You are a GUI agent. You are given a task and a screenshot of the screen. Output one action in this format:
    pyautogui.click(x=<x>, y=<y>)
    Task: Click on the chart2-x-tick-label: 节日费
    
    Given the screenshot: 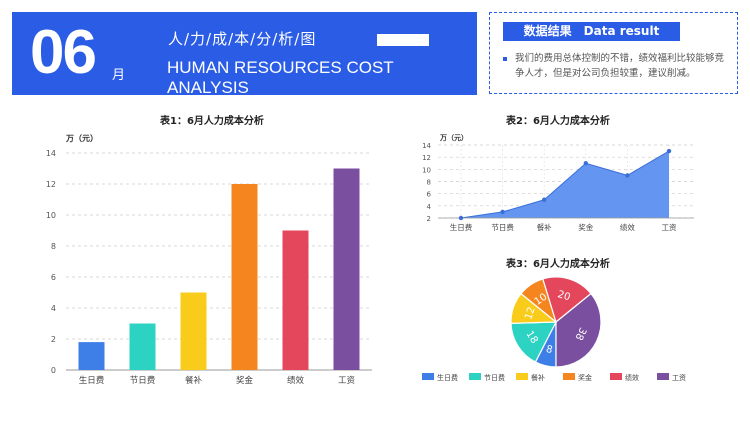 What is the action you would take?
    pyautogui.click(x=502, y=227)
    